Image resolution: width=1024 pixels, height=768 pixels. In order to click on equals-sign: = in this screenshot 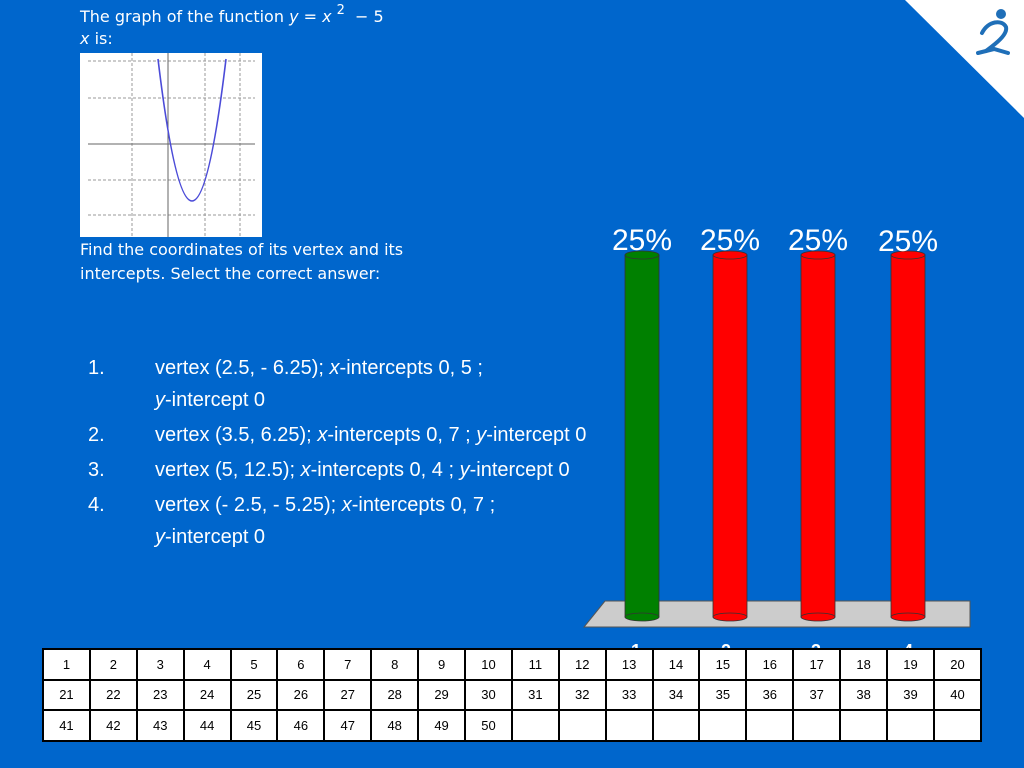, I will do `click(310, 16)`.